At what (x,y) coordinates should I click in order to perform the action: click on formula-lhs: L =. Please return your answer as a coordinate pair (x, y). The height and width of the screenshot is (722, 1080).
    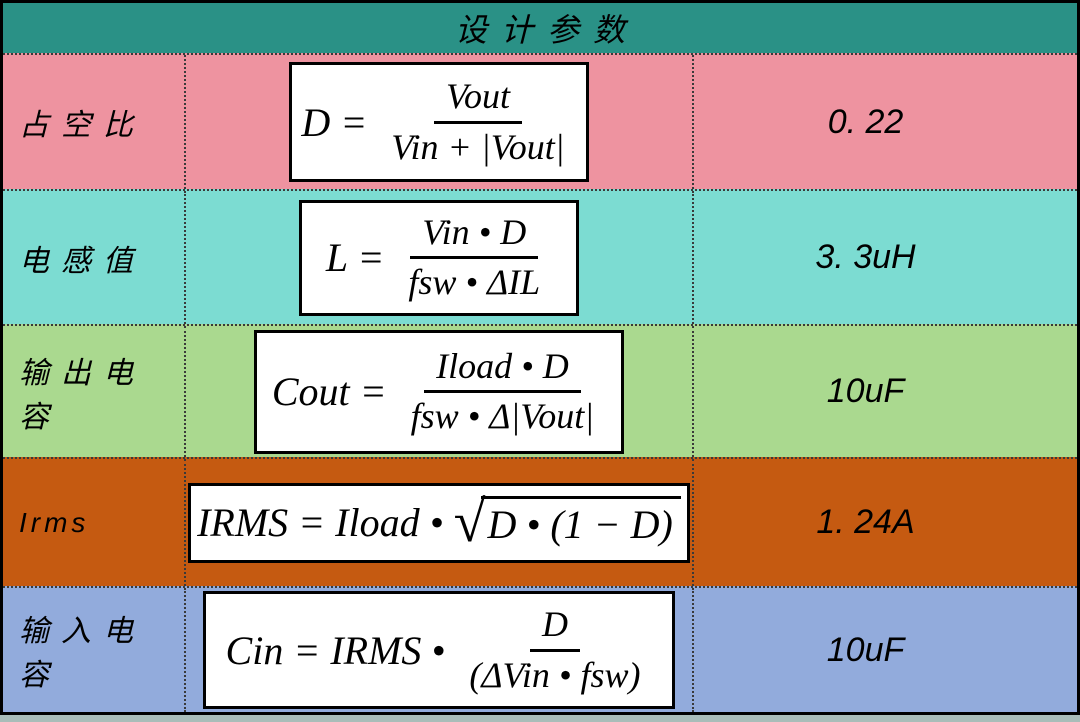
    Looking at the image, I should click on (355, 257).